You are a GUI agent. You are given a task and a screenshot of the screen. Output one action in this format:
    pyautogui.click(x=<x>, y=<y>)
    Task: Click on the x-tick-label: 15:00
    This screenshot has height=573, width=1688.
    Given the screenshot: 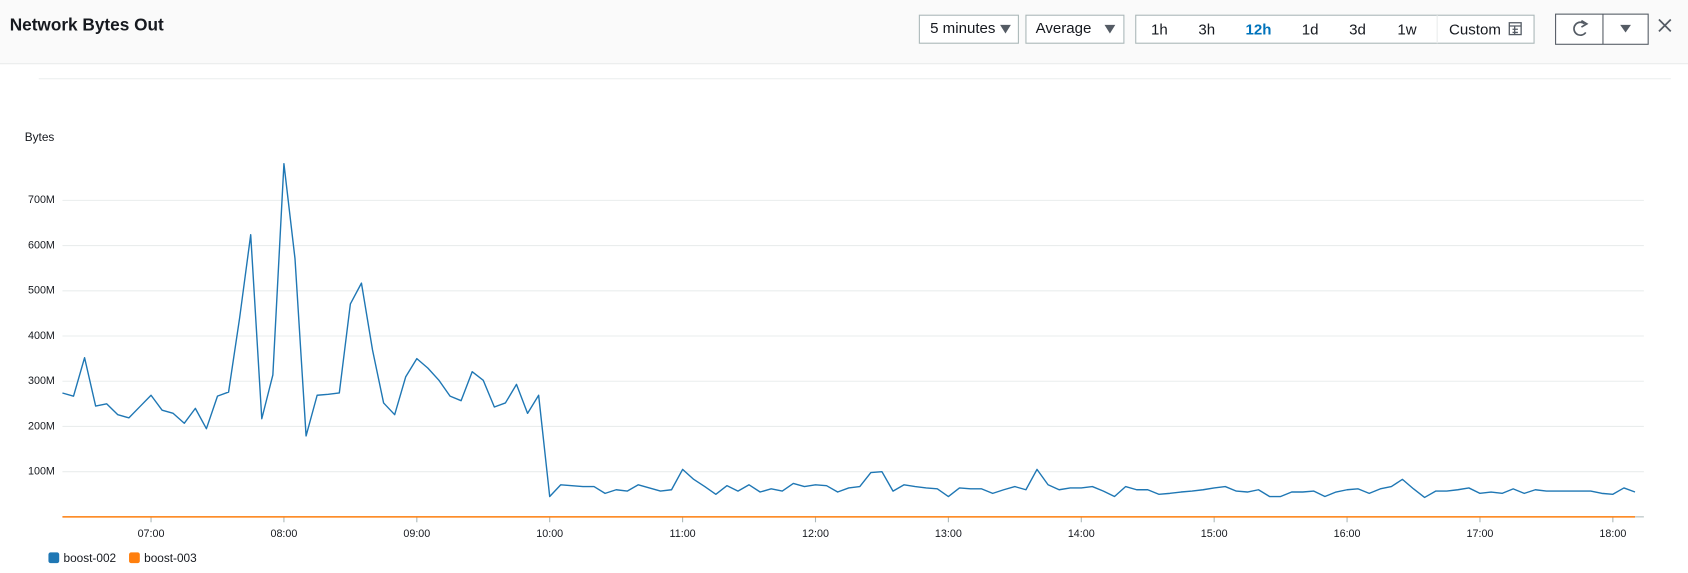 What is the action you would take?
    pyautogui.click(x=1214, y=534)
    